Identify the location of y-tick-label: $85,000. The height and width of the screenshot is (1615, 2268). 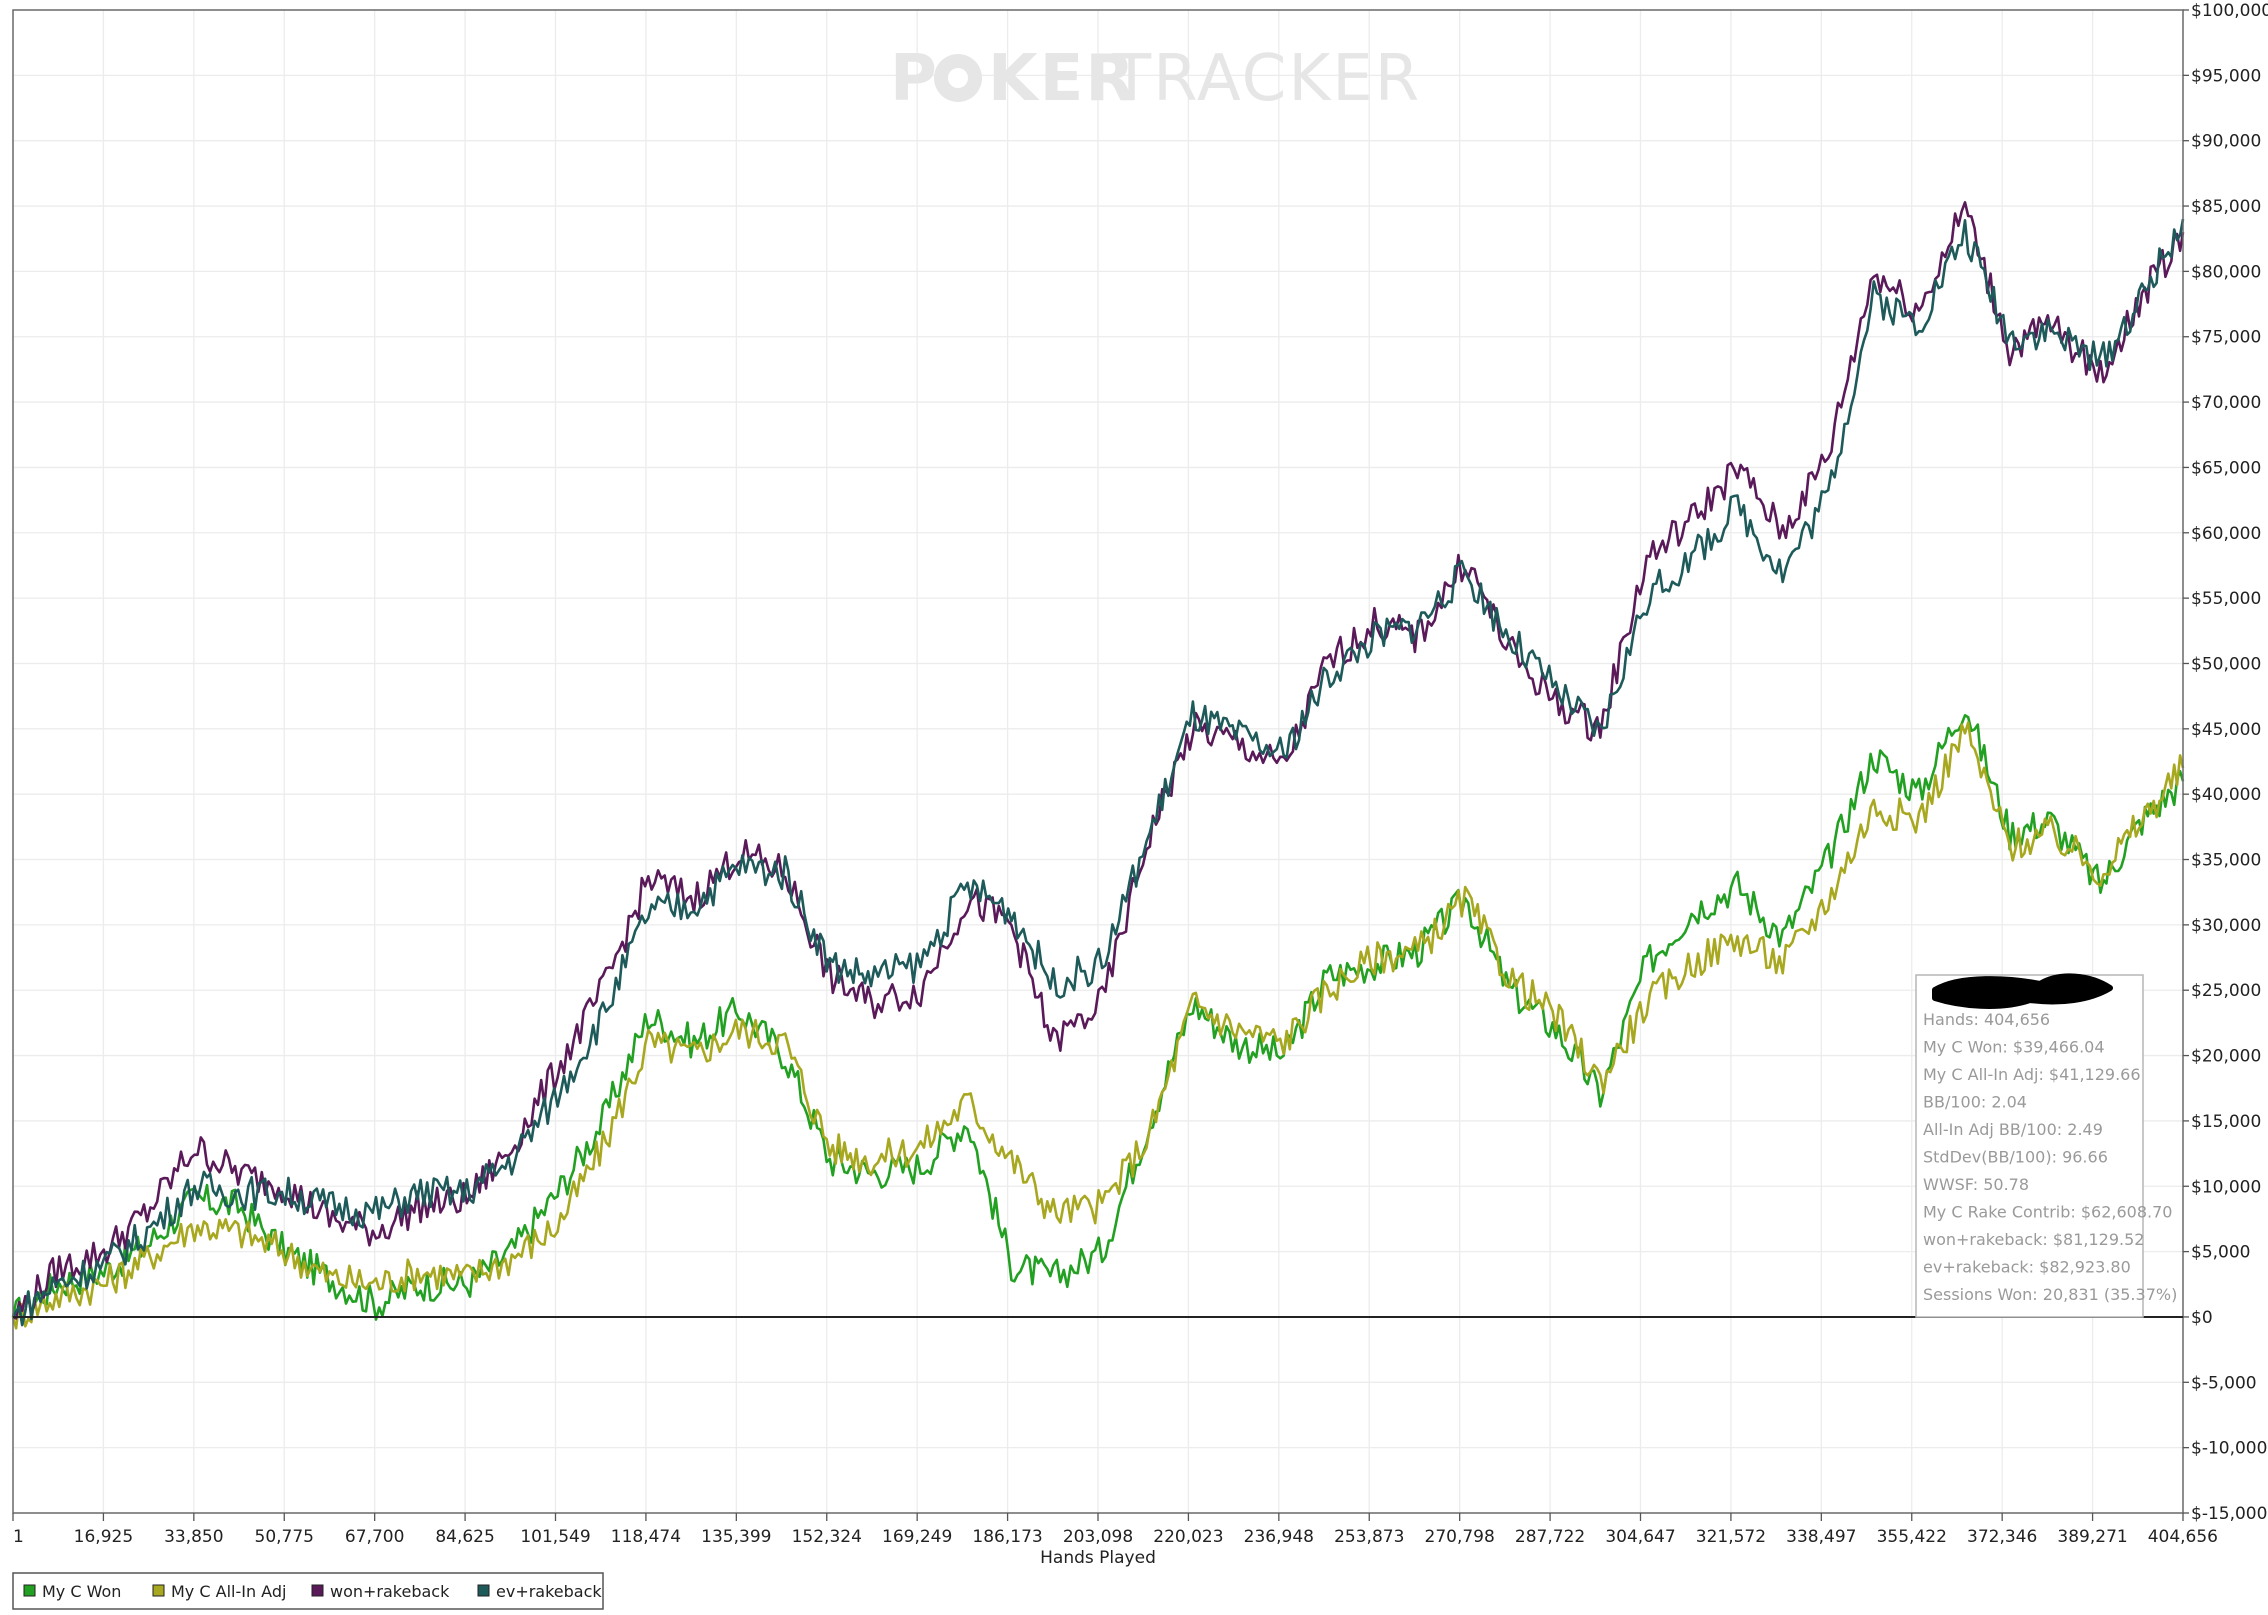
(2226, 207).